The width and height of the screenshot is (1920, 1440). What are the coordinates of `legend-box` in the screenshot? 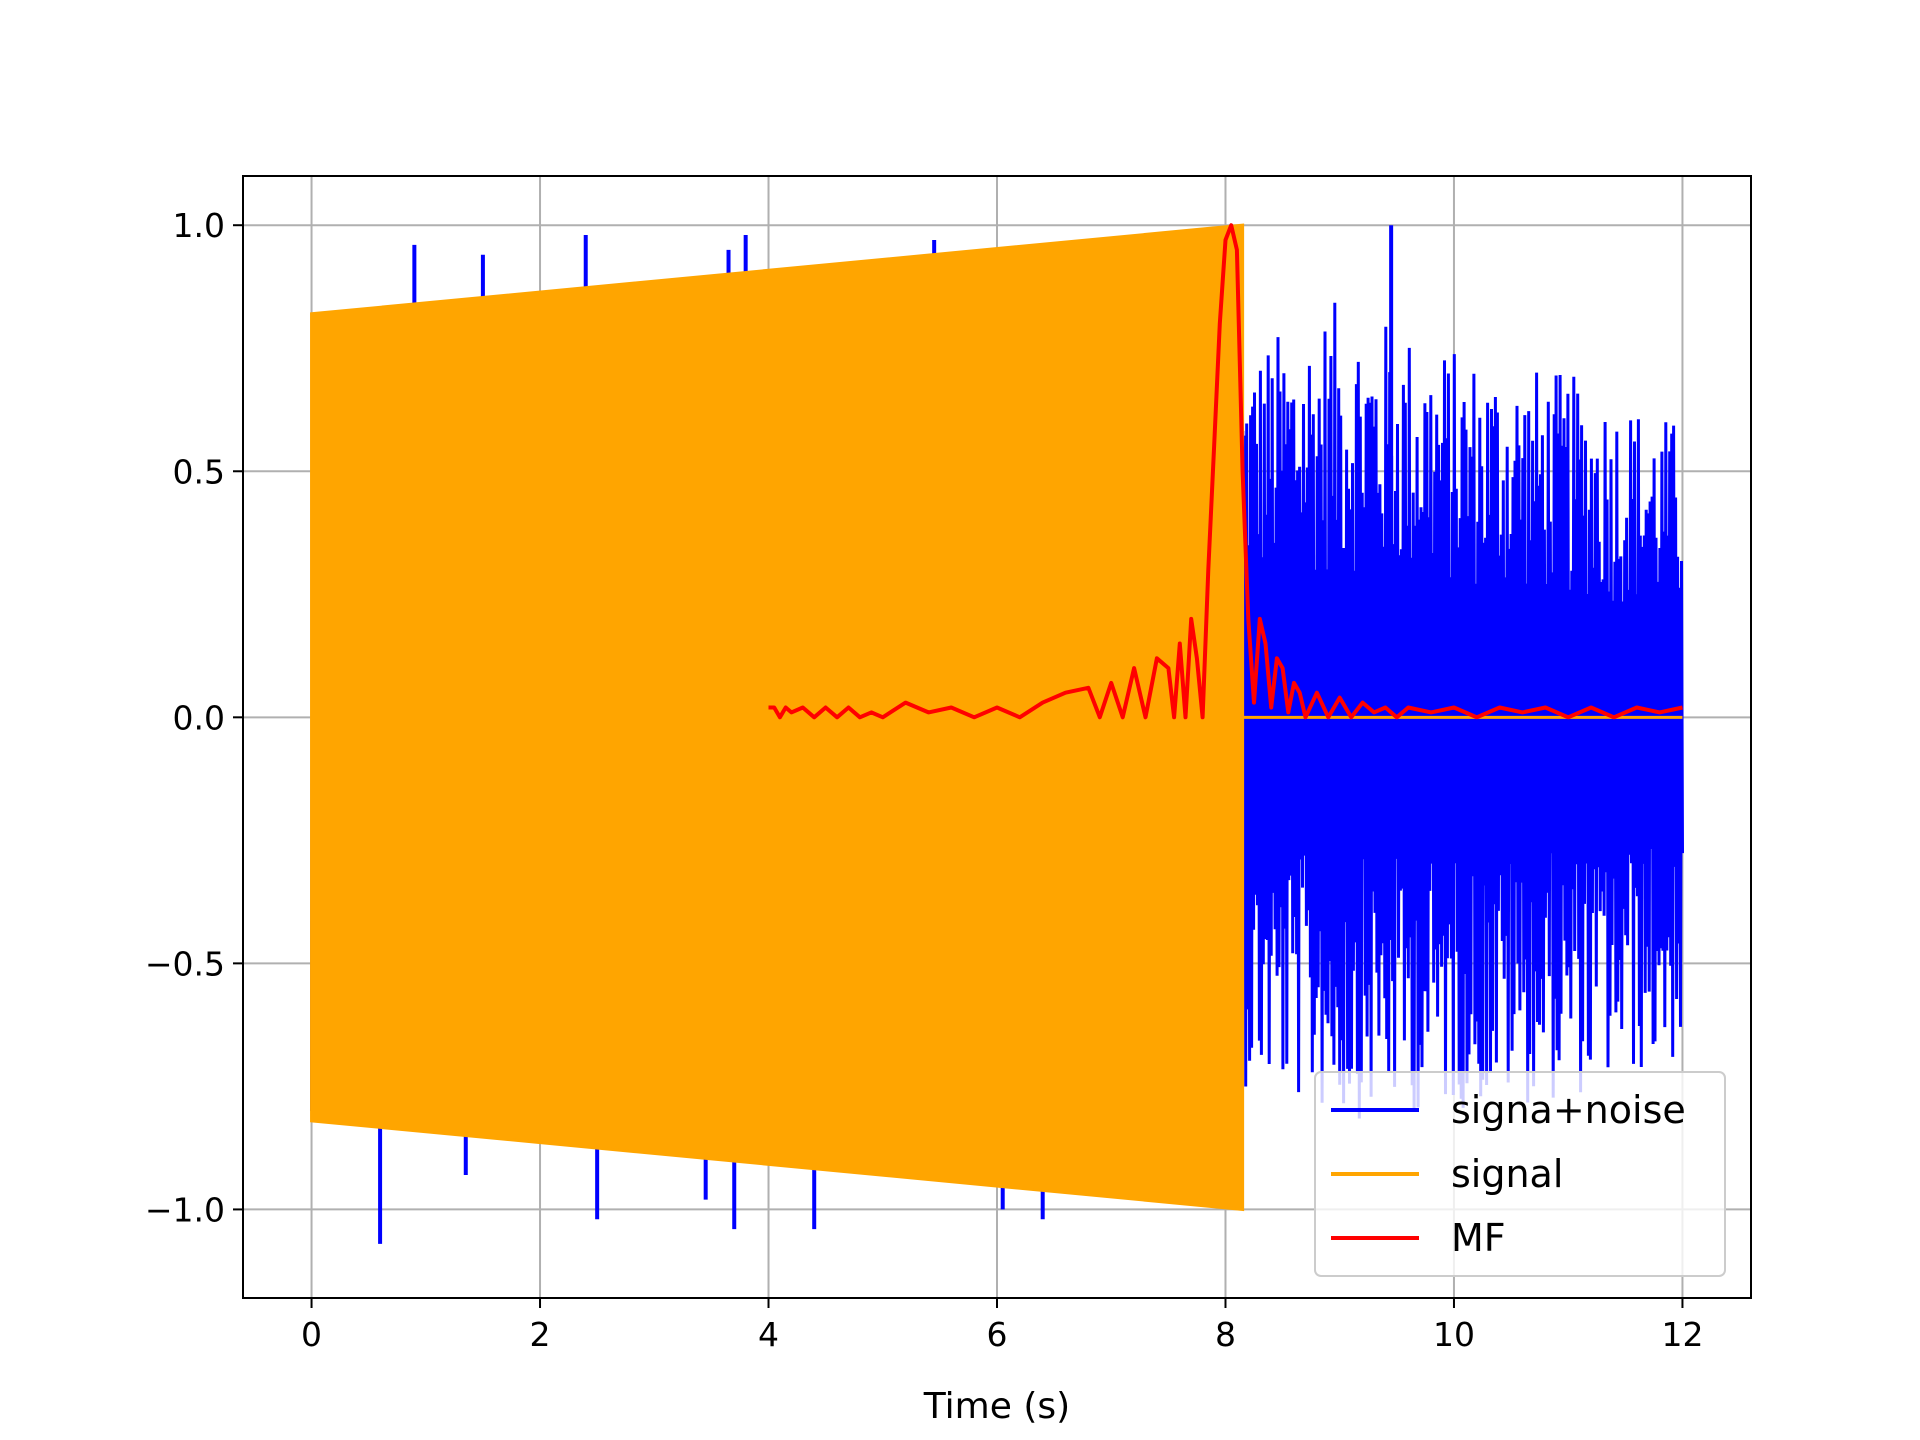 It's located at (1520, 1174).